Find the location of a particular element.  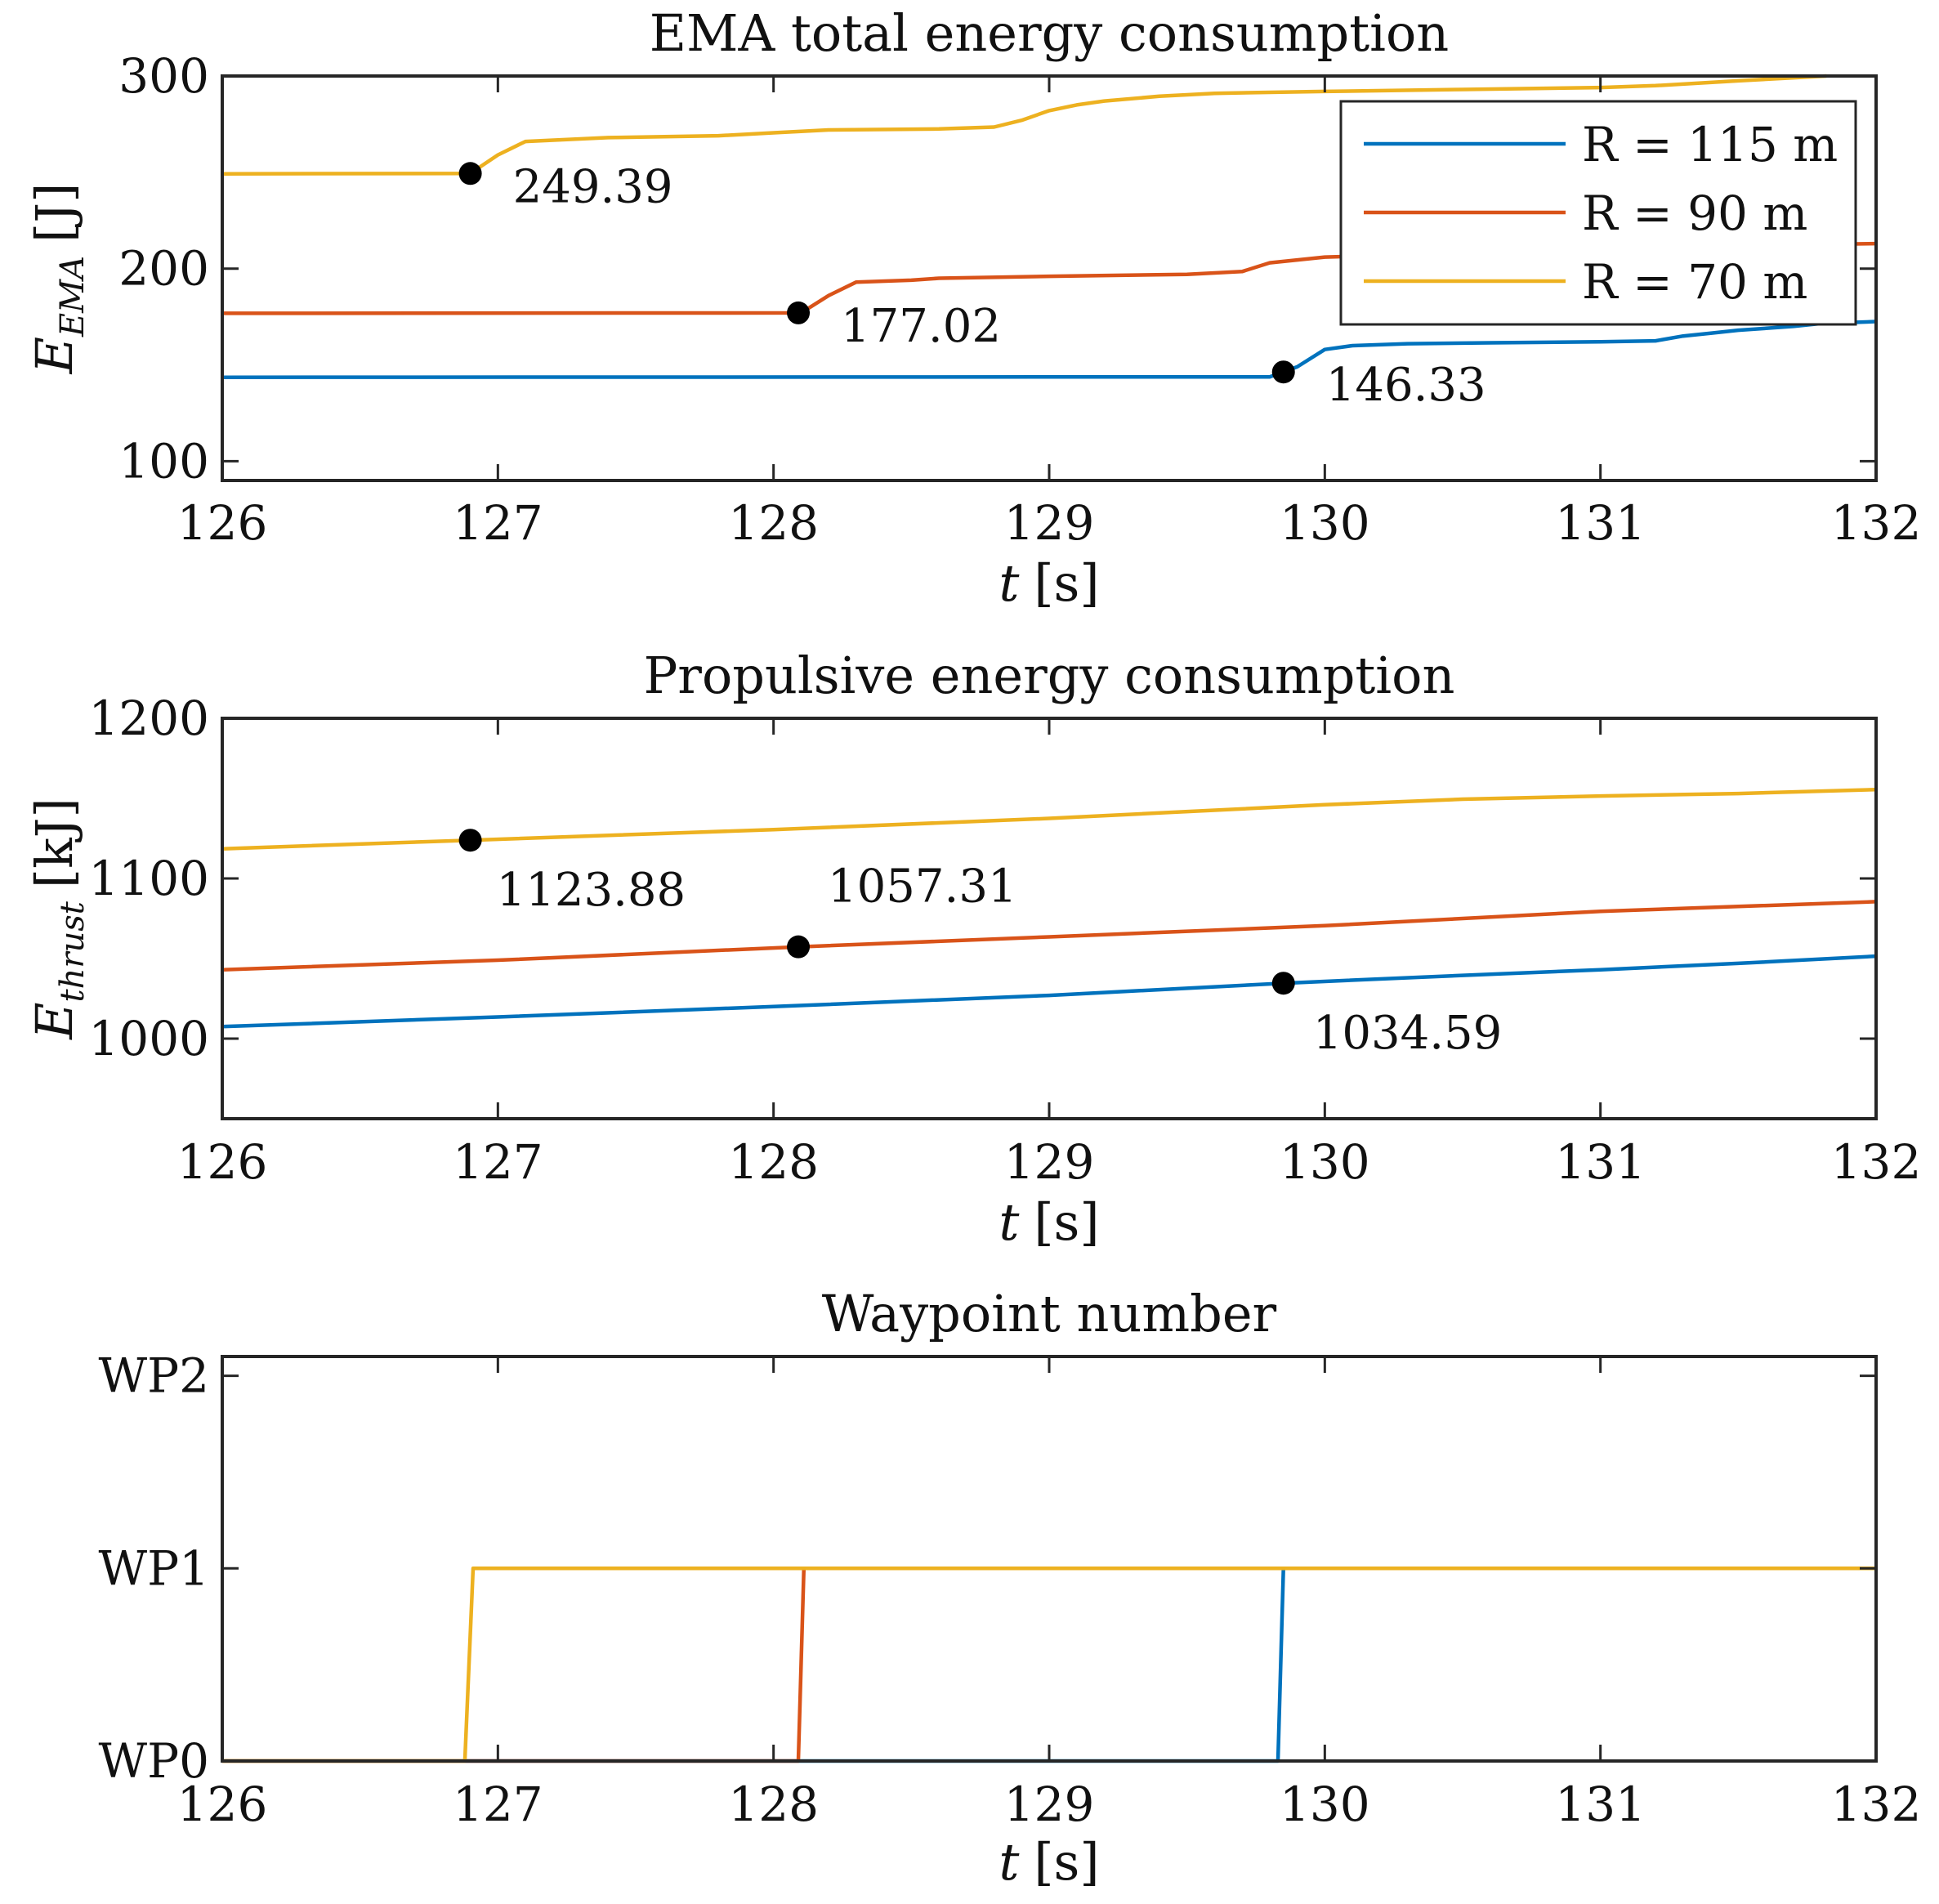

data-markers: 249.39 177.02 146.33 is located at coordinates (972, 286).